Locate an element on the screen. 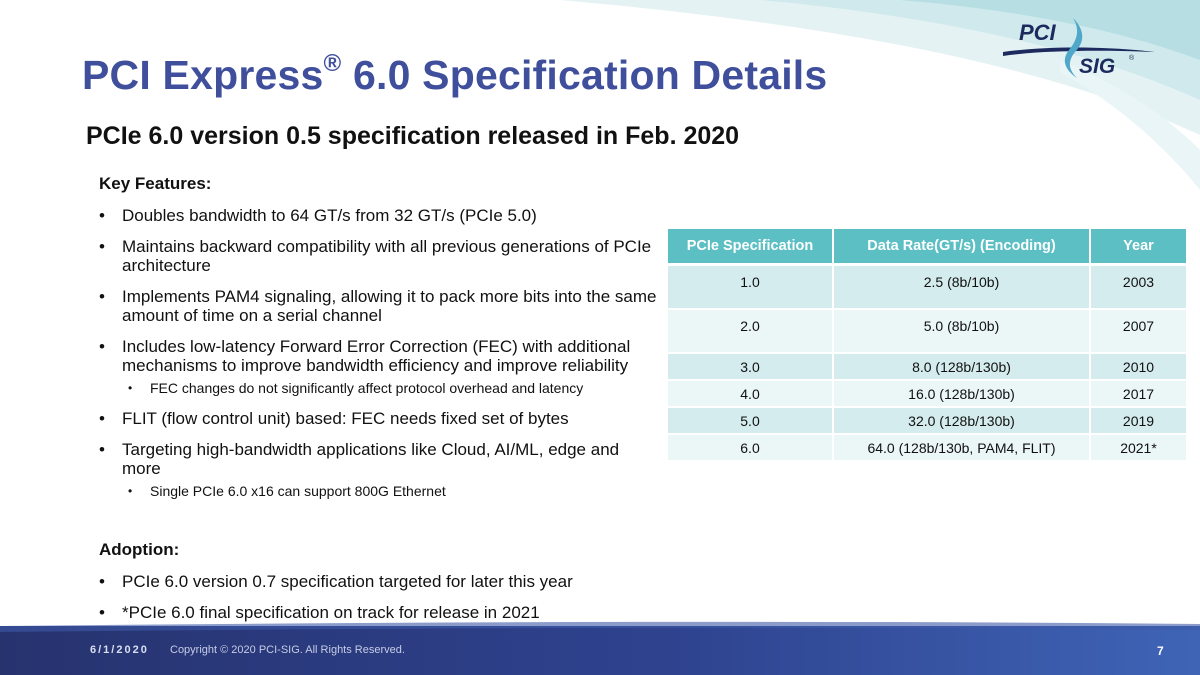 The width and height of the screenshot is (1200, 675). slide-title: PCI Express® 6.0 Specification Details is located at coordinates (454, 75).